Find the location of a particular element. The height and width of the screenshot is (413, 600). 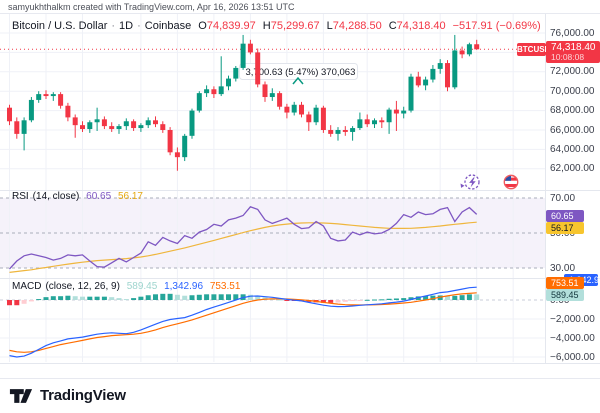

tradingview-logo: TradingView is located at coordinates (67, 395).